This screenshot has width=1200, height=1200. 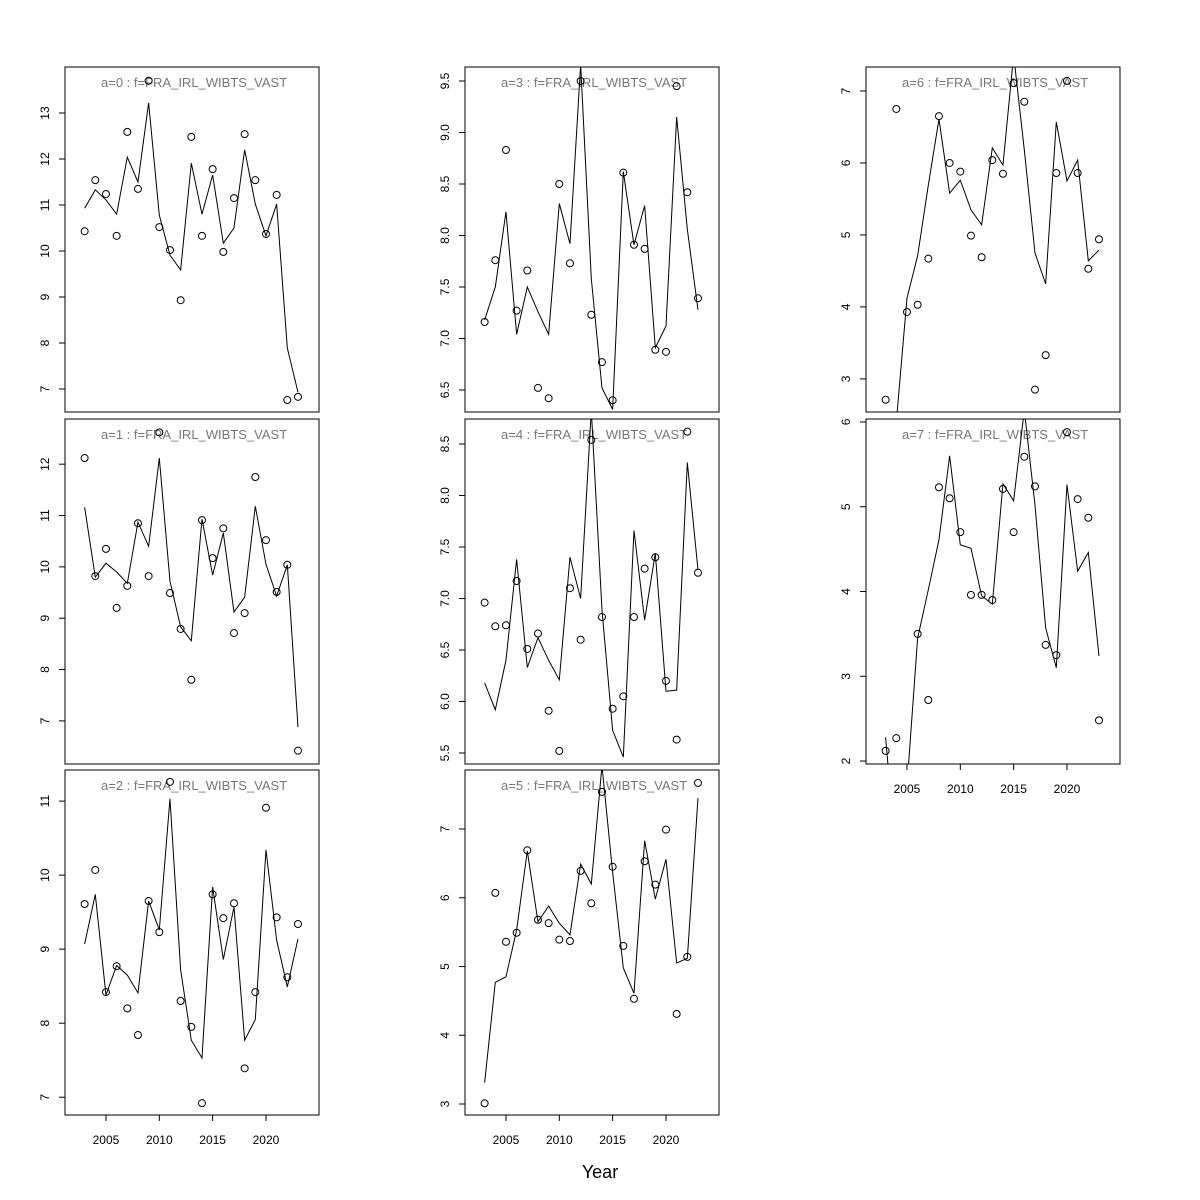 I want to click on x-tick-label: 2005, so click(x=506, y=1140).